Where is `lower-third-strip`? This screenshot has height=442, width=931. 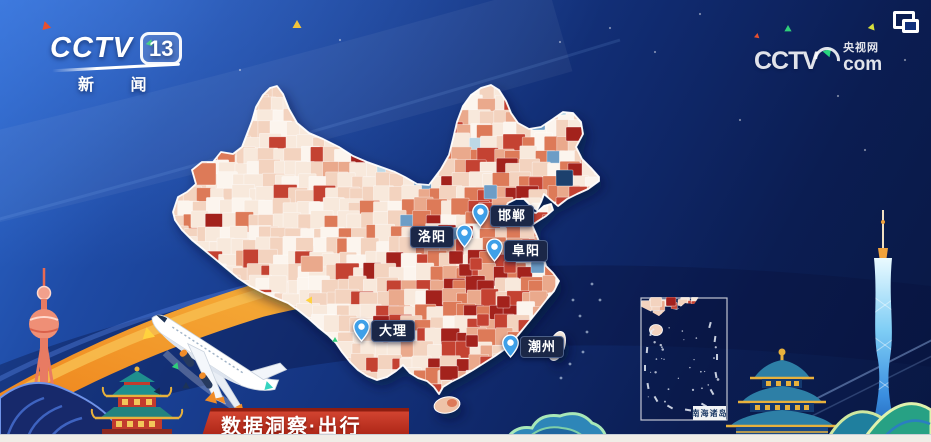 lower-third-strip is located at coordinates (465, 438).